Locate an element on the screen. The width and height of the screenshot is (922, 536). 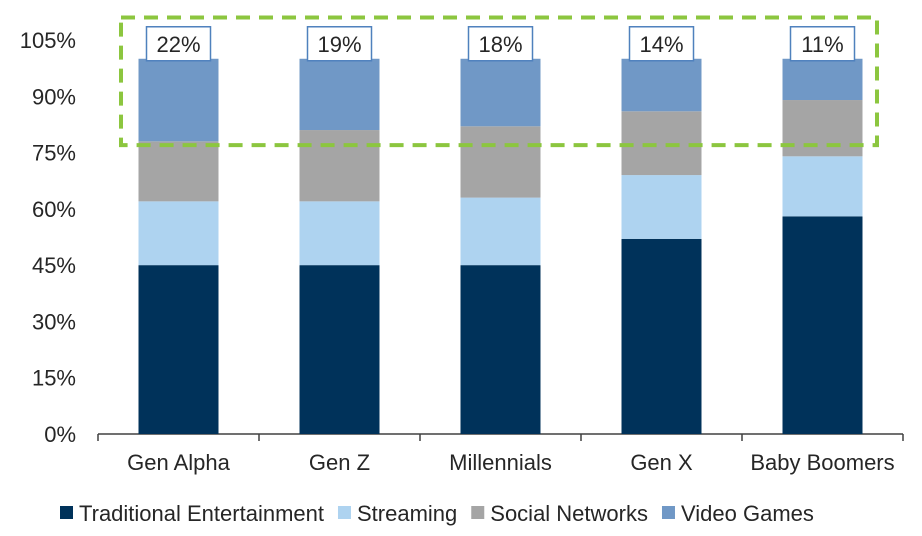
callout-label-gen-z: 19% is located at coordinates (339, 44).